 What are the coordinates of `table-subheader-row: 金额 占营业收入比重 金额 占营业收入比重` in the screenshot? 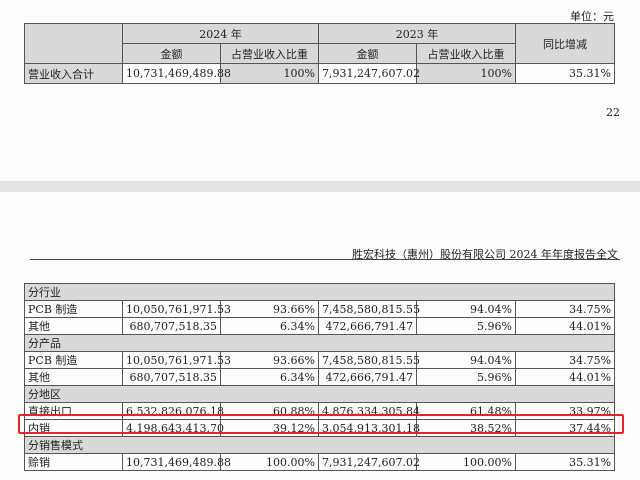 It's located at (320, 53).